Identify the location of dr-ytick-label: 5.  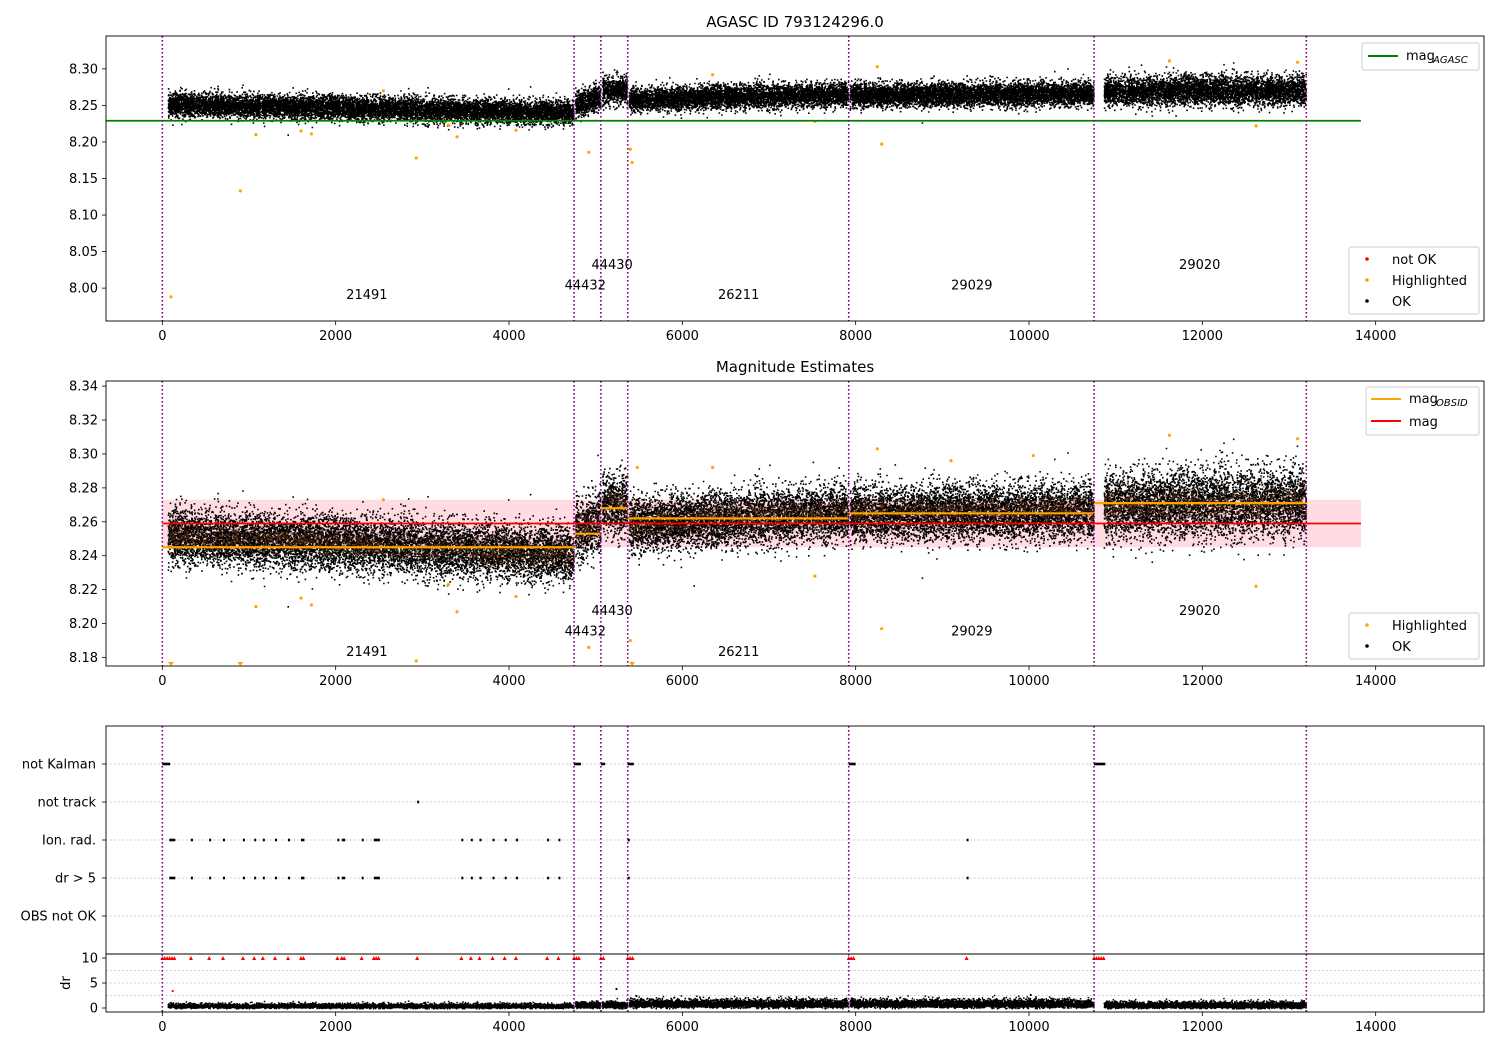
(94, 984).